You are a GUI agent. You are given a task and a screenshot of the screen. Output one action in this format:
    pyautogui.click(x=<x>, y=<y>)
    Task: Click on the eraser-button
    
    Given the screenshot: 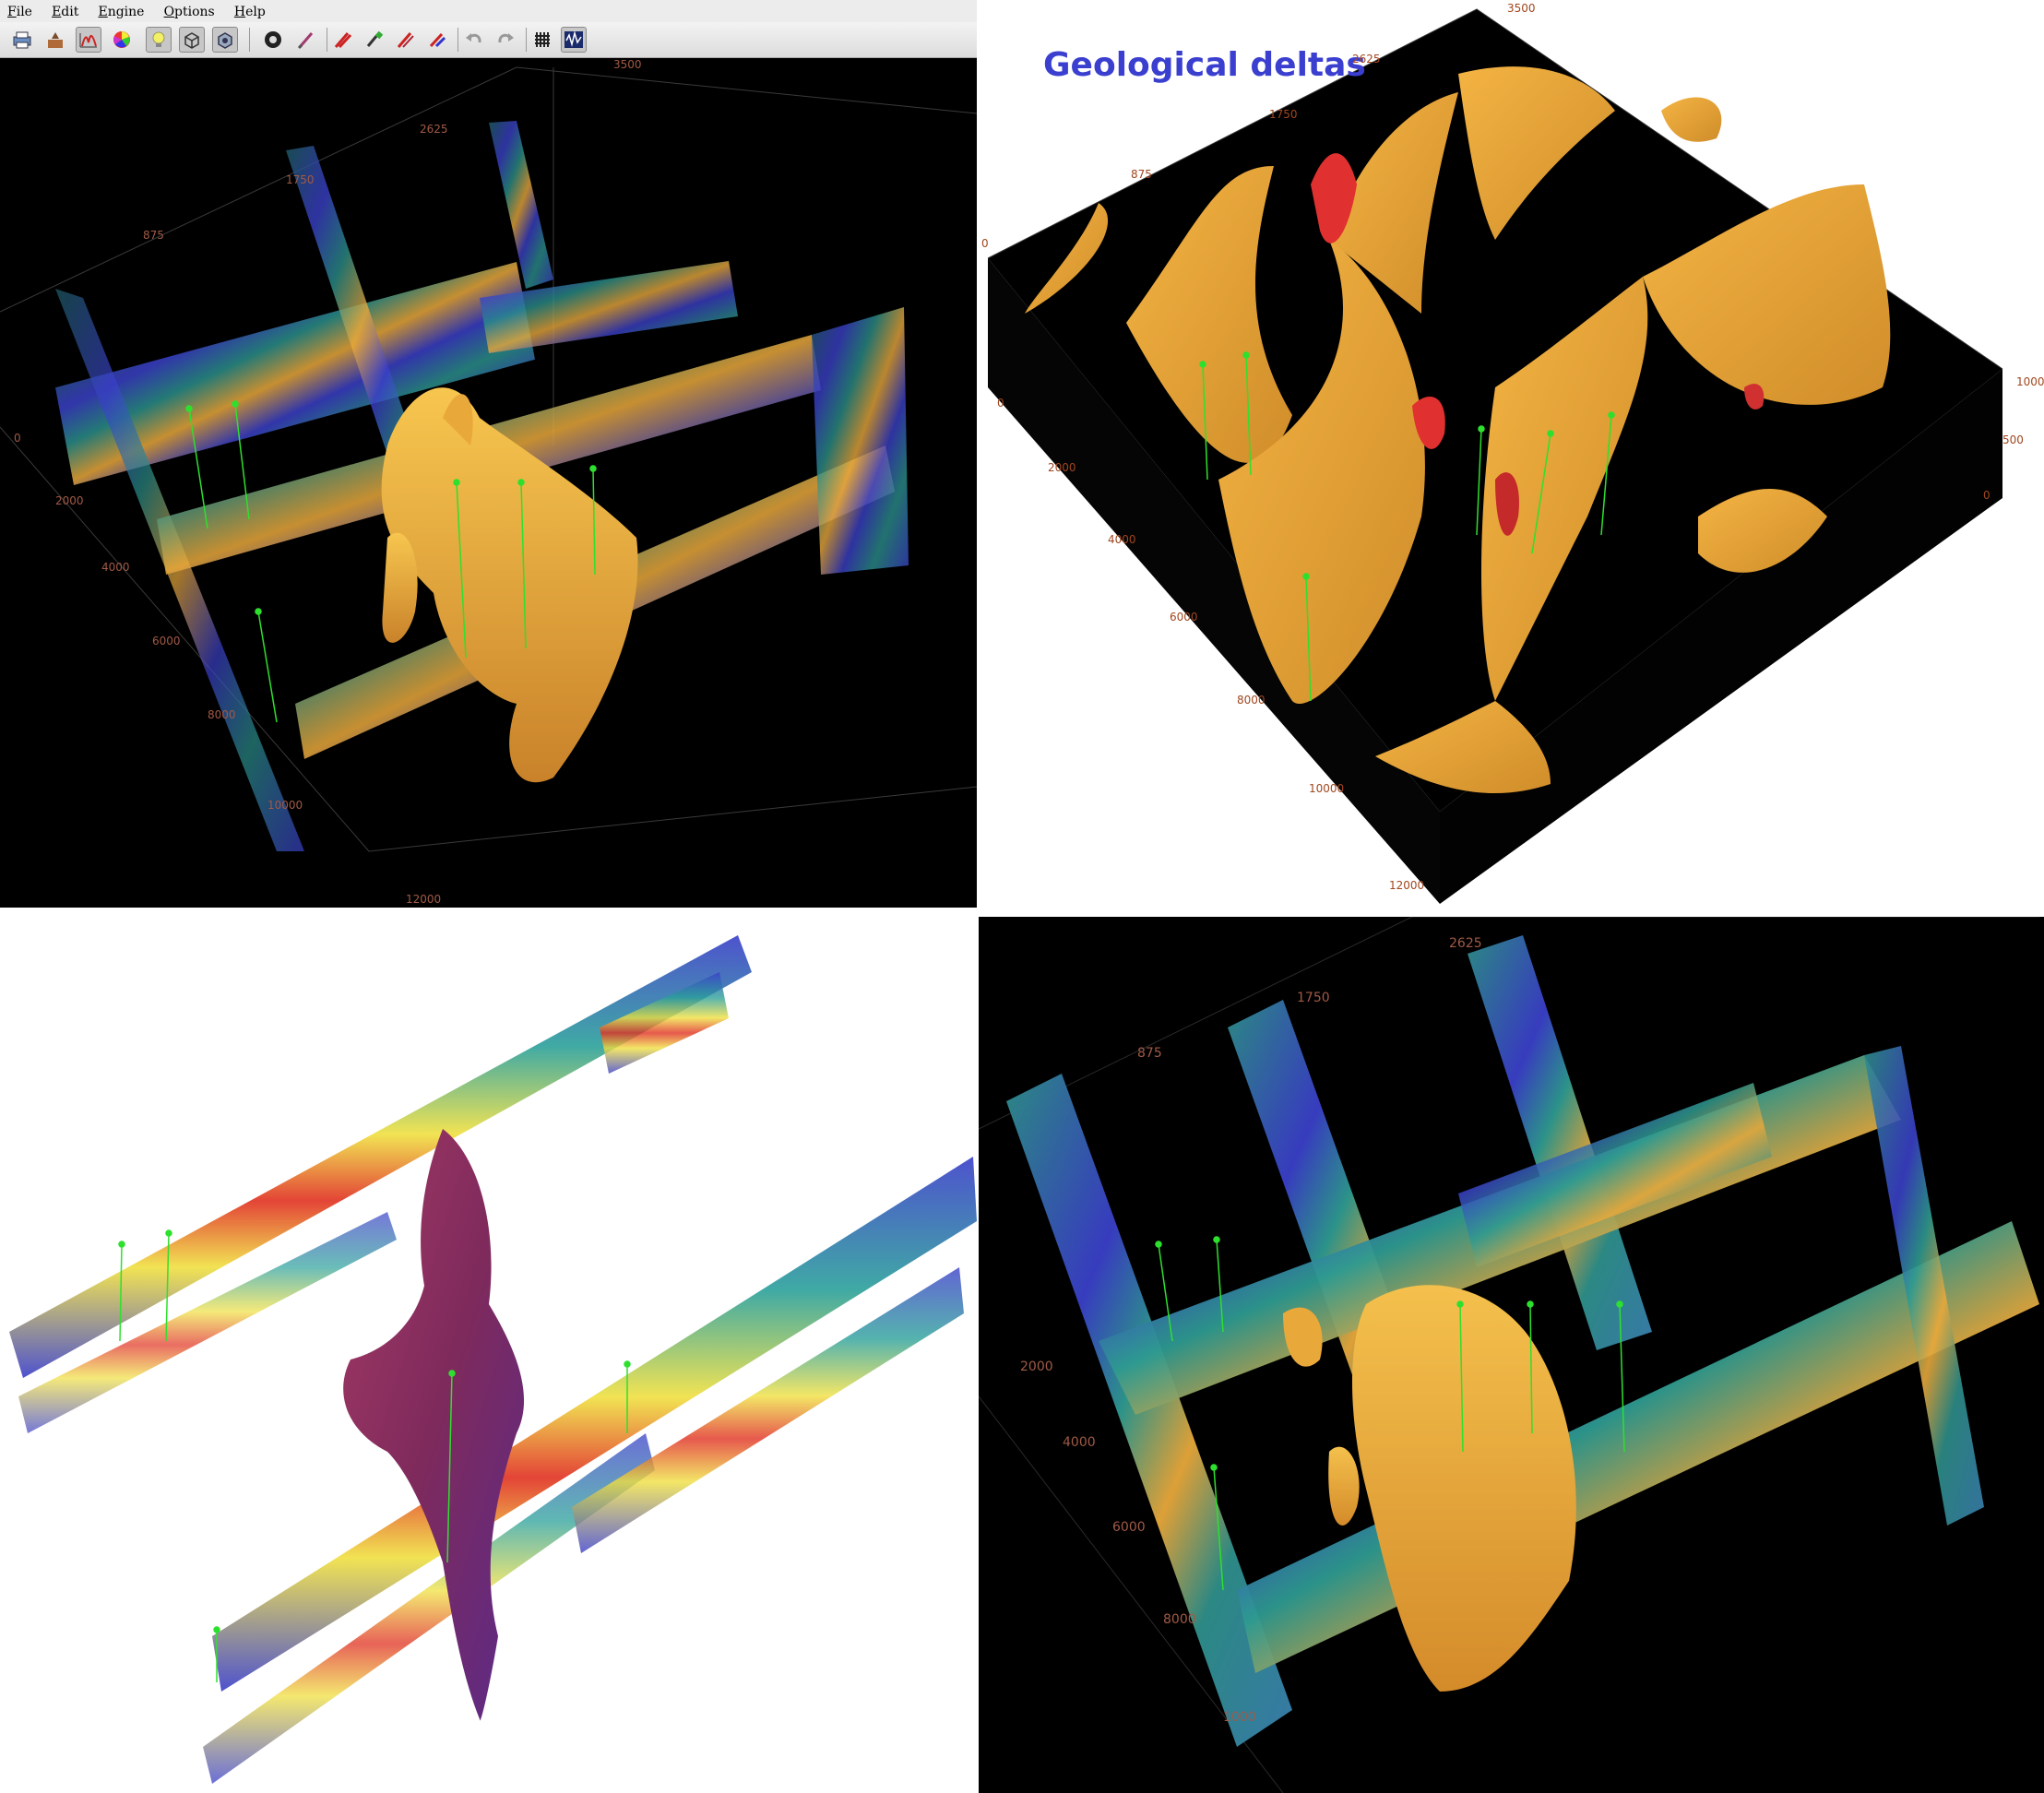 What is the action you would take?
    pyautogui.click(x=375, y=40)
    